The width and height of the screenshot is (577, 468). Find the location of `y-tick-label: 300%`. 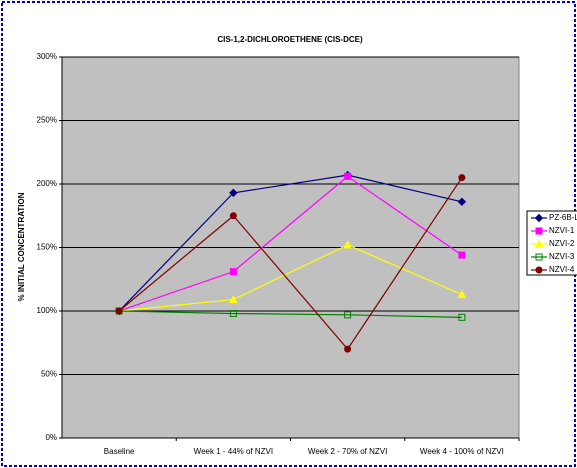

y-tick-label: 300% is located at coordinates (47, 56).